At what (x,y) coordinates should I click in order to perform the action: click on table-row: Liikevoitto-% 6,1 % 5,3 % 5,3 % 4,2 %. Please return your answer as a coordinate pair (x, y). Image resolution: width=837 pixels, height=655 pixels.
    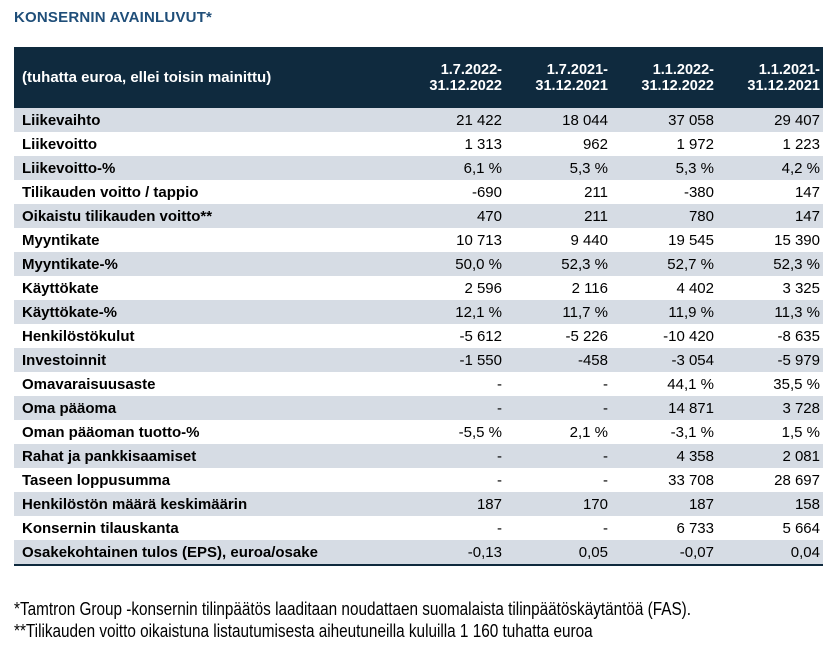
    Looking at the image, I should click on (418, 168).